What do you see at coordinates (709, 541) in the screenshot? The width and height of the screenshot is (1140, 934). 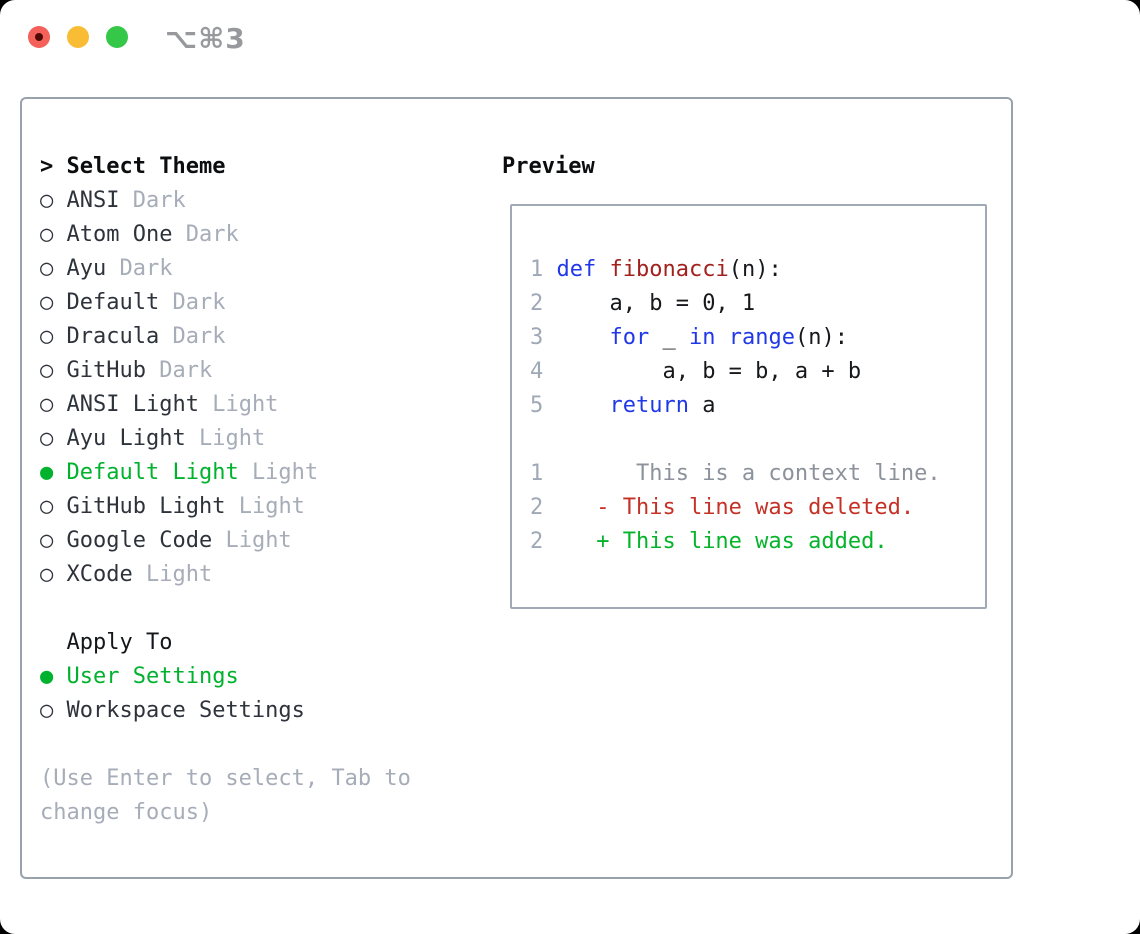 I see `preview-line: 2 + This line was added.` at bounding box center [709, 541].